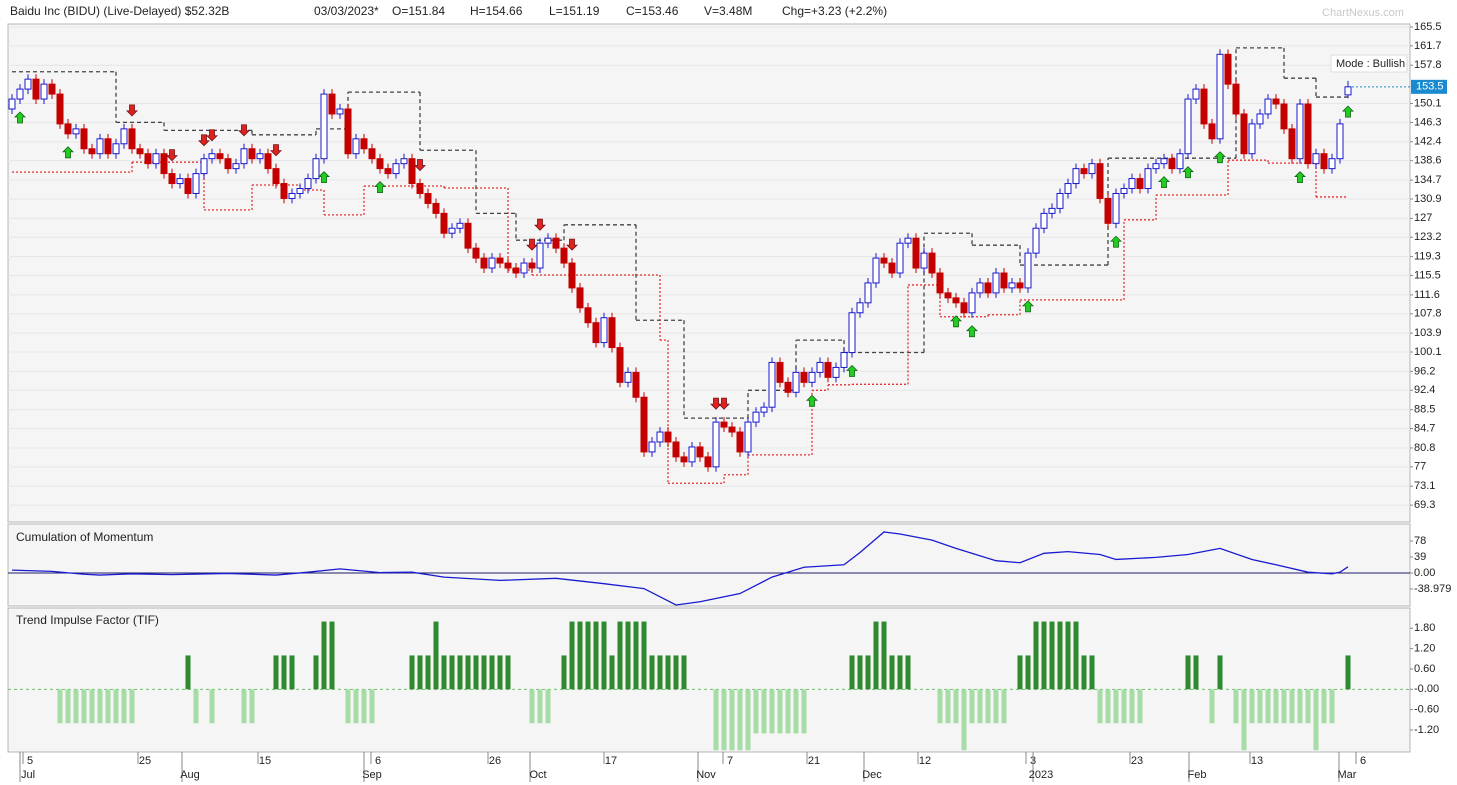 This screenshot has height=785, width=1457. Describe the element at coordinates (1428, 237) in the screenshot. I see `y-tick-label: 123.2` at that location.